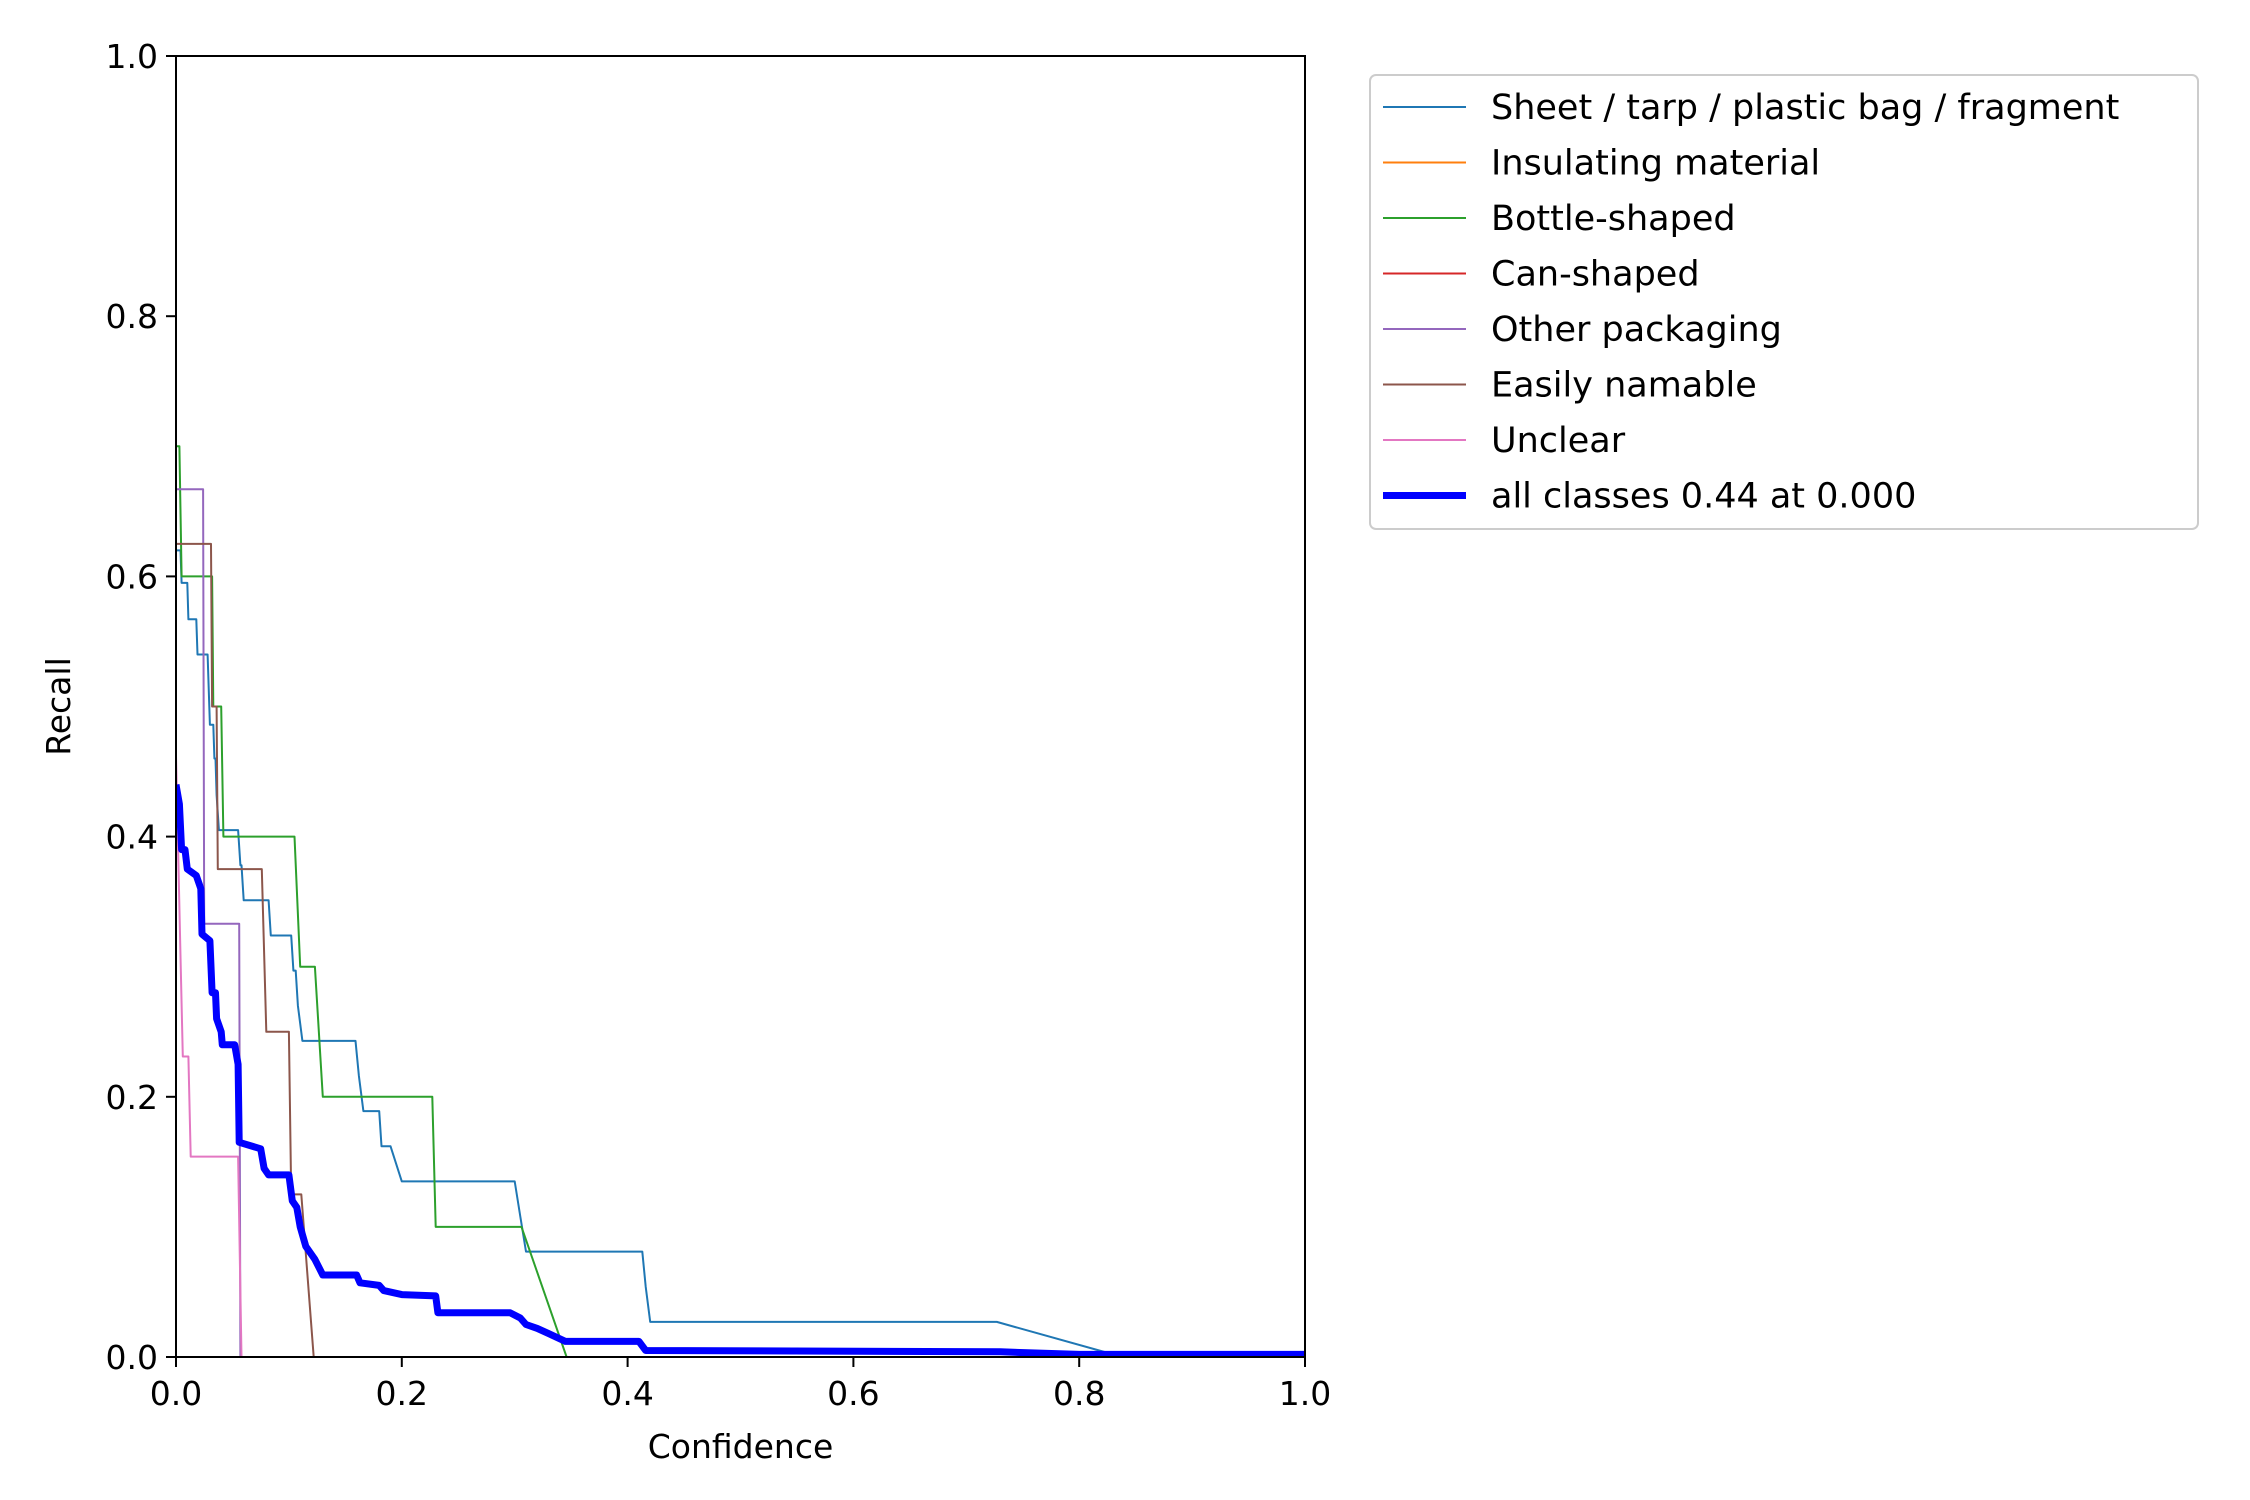 Image resolution: width=2250 pixels, height=1500 pixels. What do you see at coordinates (740, 1385) in the screenshot?
I see `x-axis-ticks: 0.0 0.2 0.4 0.6 0.8 1.0` at bounding box center [740, 1385].